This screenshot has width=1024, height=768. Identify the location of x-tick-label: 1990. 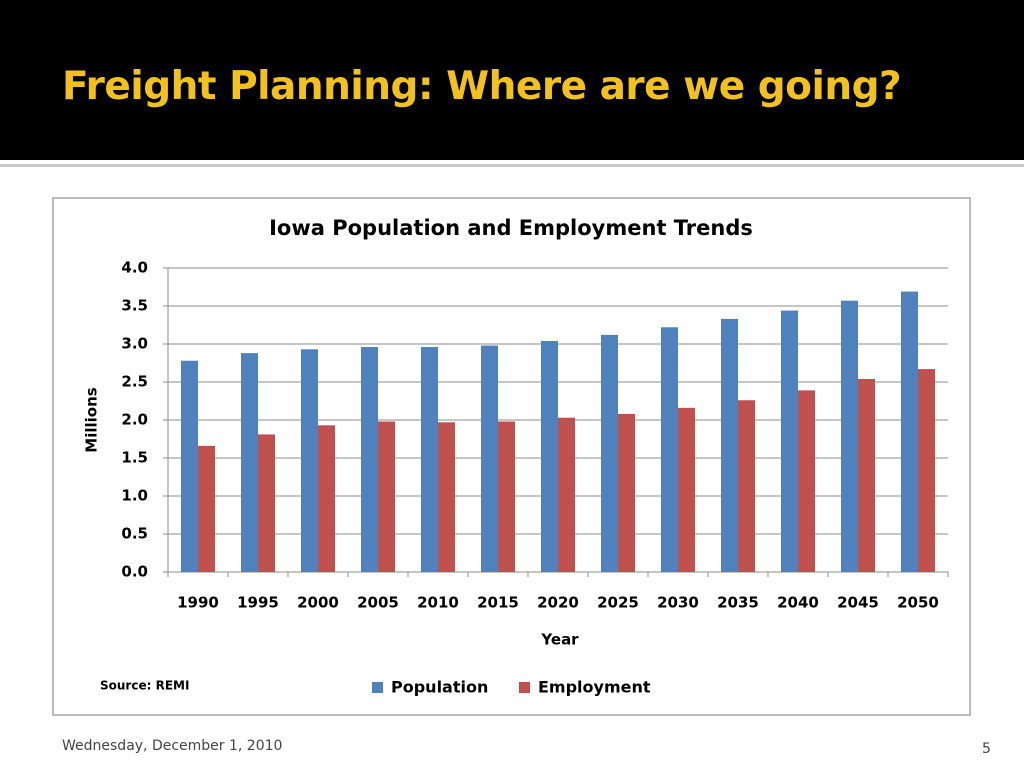
(198, 603).